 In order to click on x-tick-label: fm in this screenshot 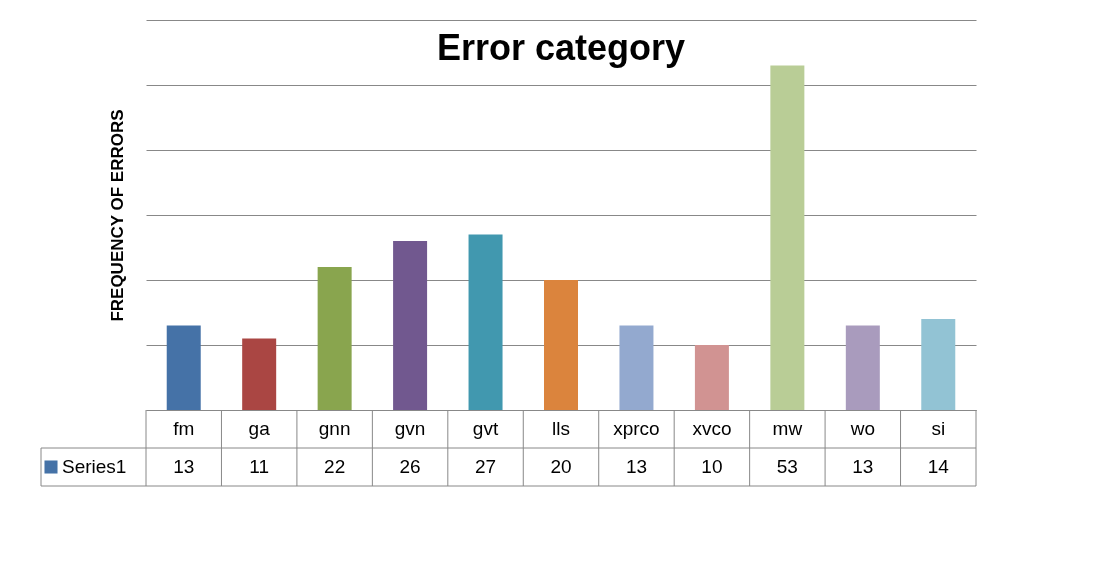, I will do `click(184, 428)`.